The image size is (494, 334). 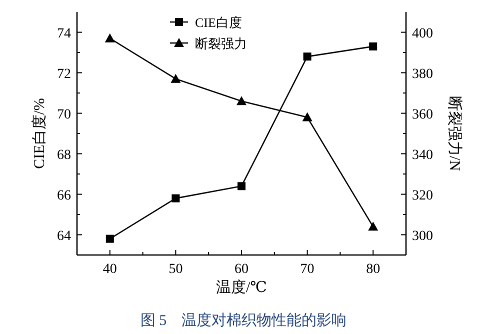 I want to click on y-tick-label: 70, so click(x=64, y=114).